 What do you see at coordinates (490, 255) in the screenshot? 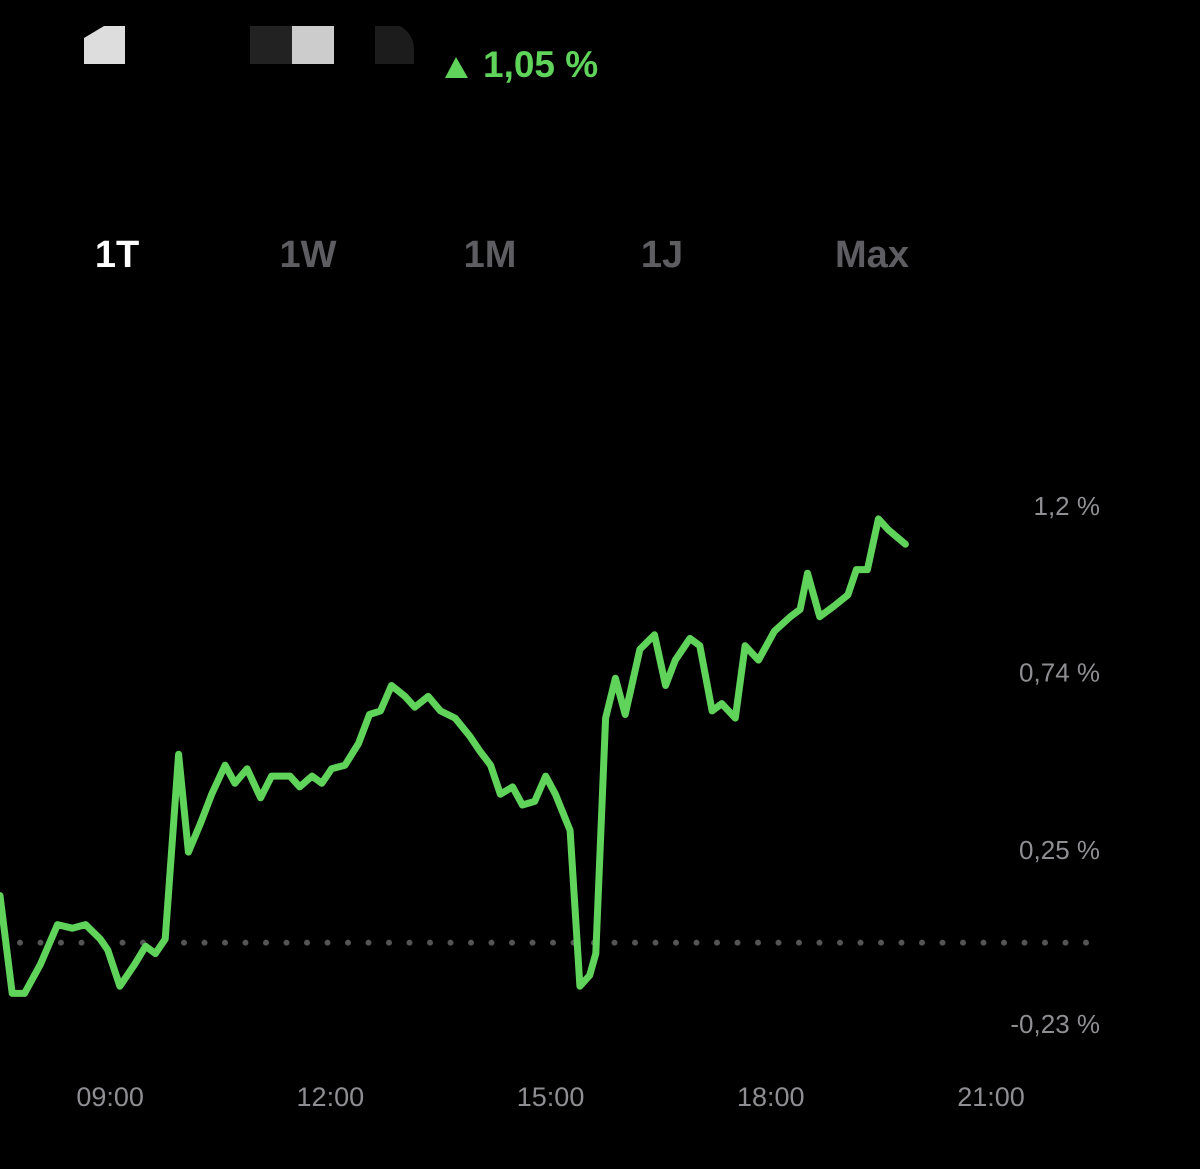
I see `range-tab: 1M` at bounding box center [490, 255].